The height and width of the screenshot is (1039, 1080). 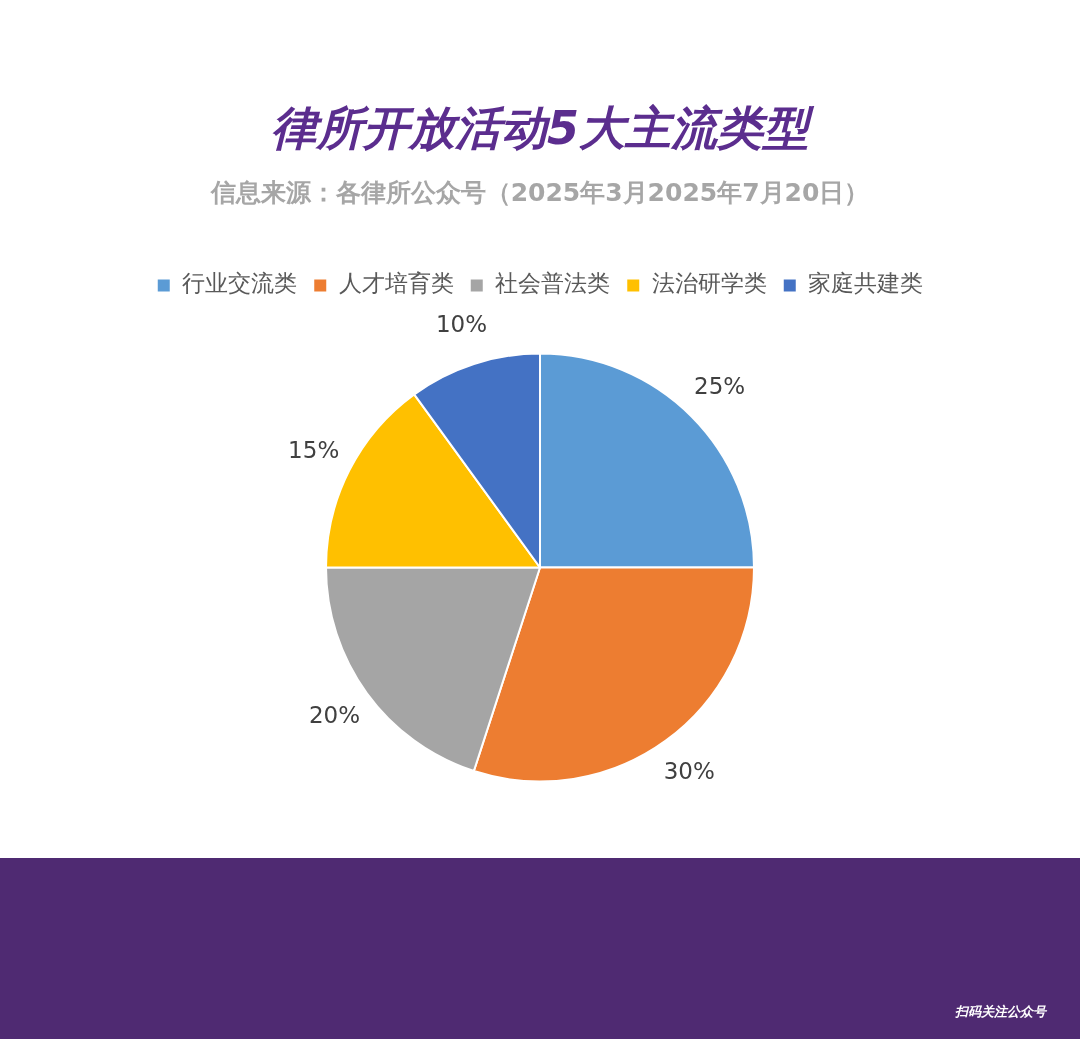 I want to click on data-label: 10%, so click(x=461, y=323).